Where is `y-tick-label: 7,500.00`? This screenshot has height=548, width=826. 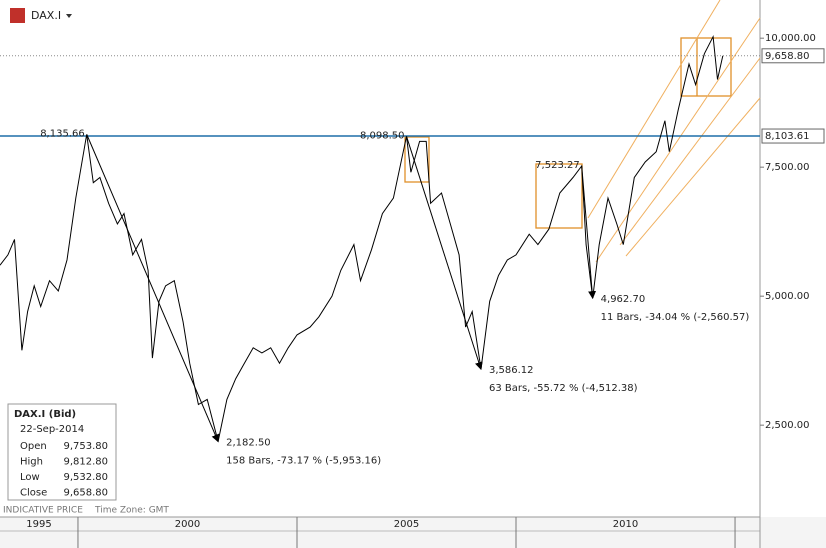
y-tick-label: 7,500.00 is located at coordinates (787, 167).